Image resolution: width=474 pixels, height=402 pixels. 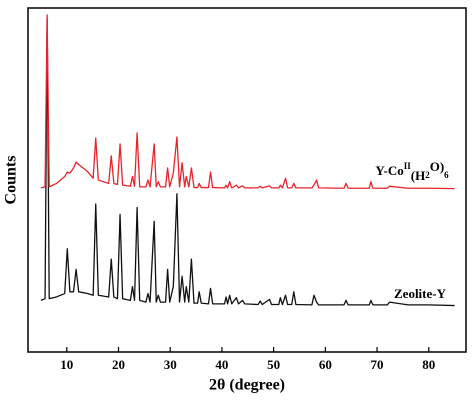 I want to click on series-label-part: II, so click(x=408, y=166).